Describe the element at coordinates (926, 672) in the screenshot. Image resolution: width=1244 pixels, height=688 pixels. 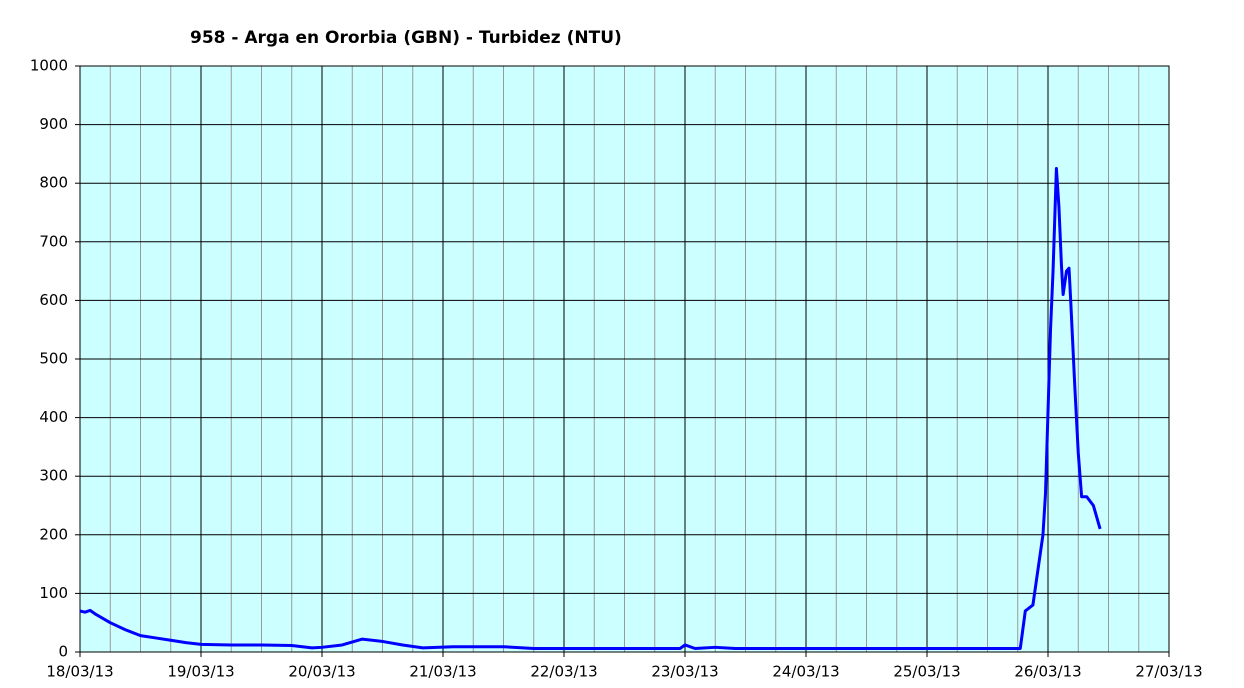
I see `x-tick-label: 25/03/13` at that location.